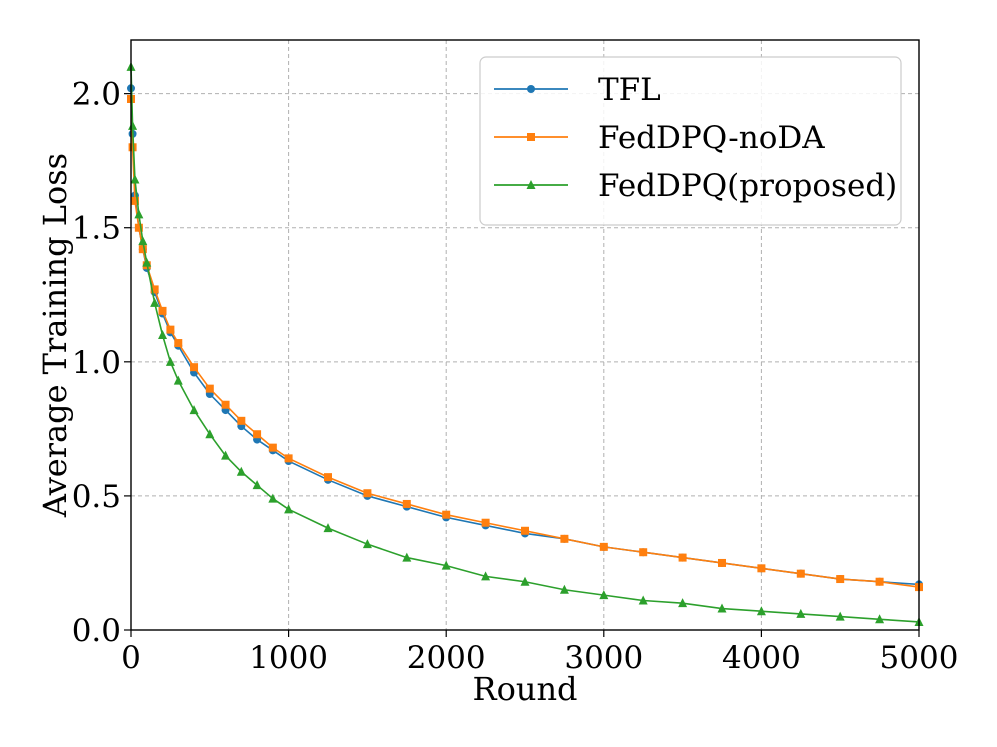 The image size is (997, 747). I want to click on legend-box, so click(690, 141).